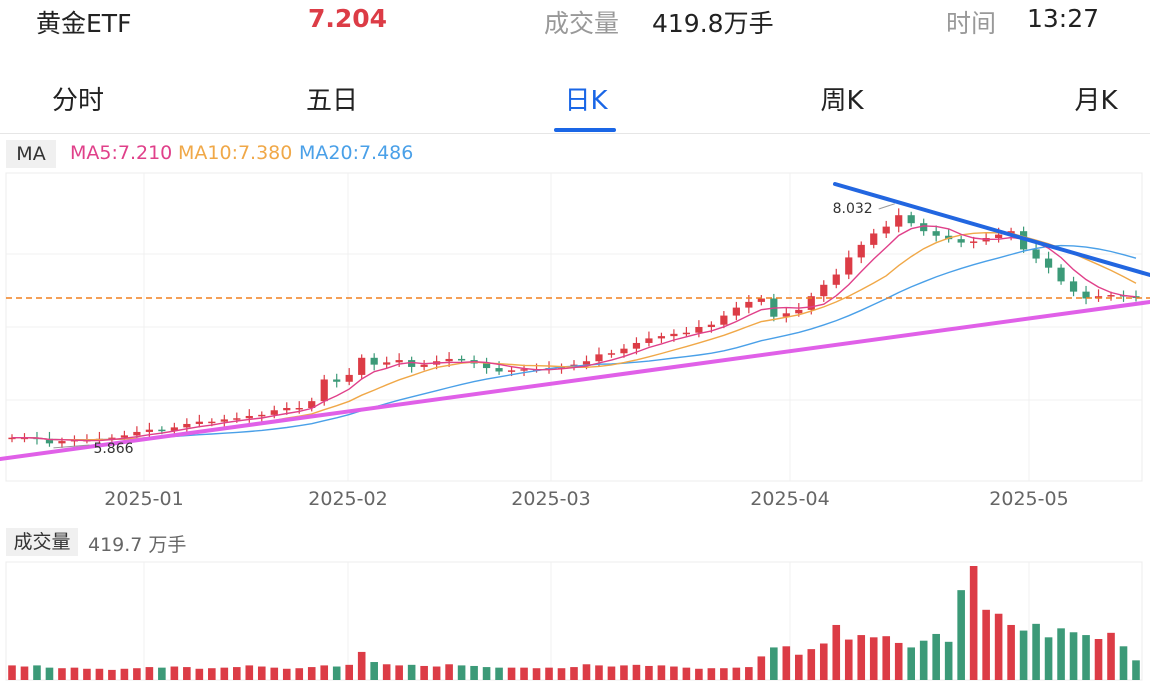  What do you see at coordinates (77, 101) in the screenshot?
I see `tab-intraday: 分时` at bounding box center [77, 101].